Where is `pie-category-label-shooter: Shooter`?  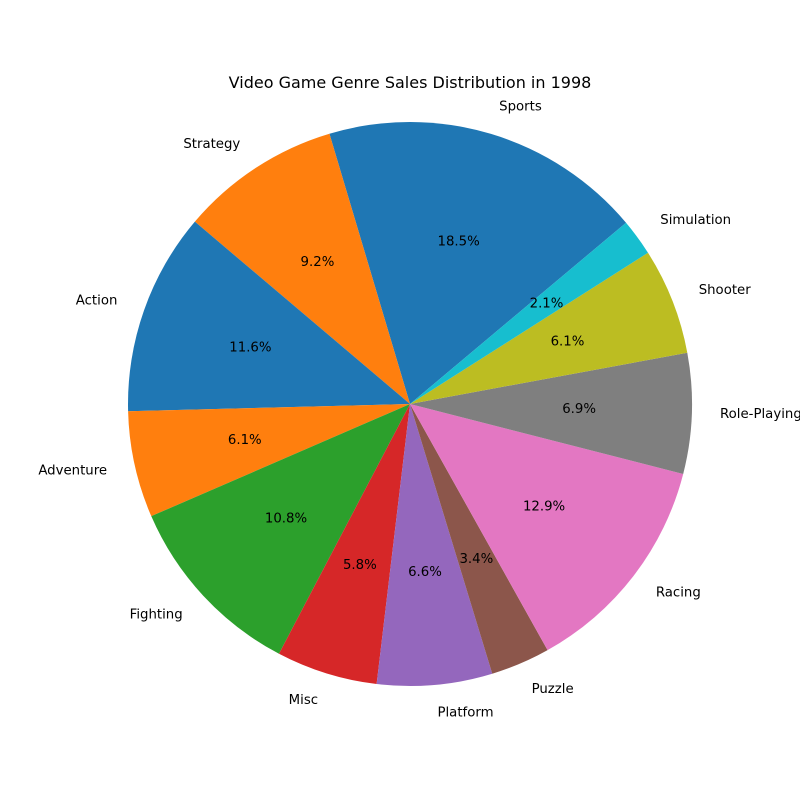
pie-category-label-shooter: Shooter is located at coordinates (725, 290).